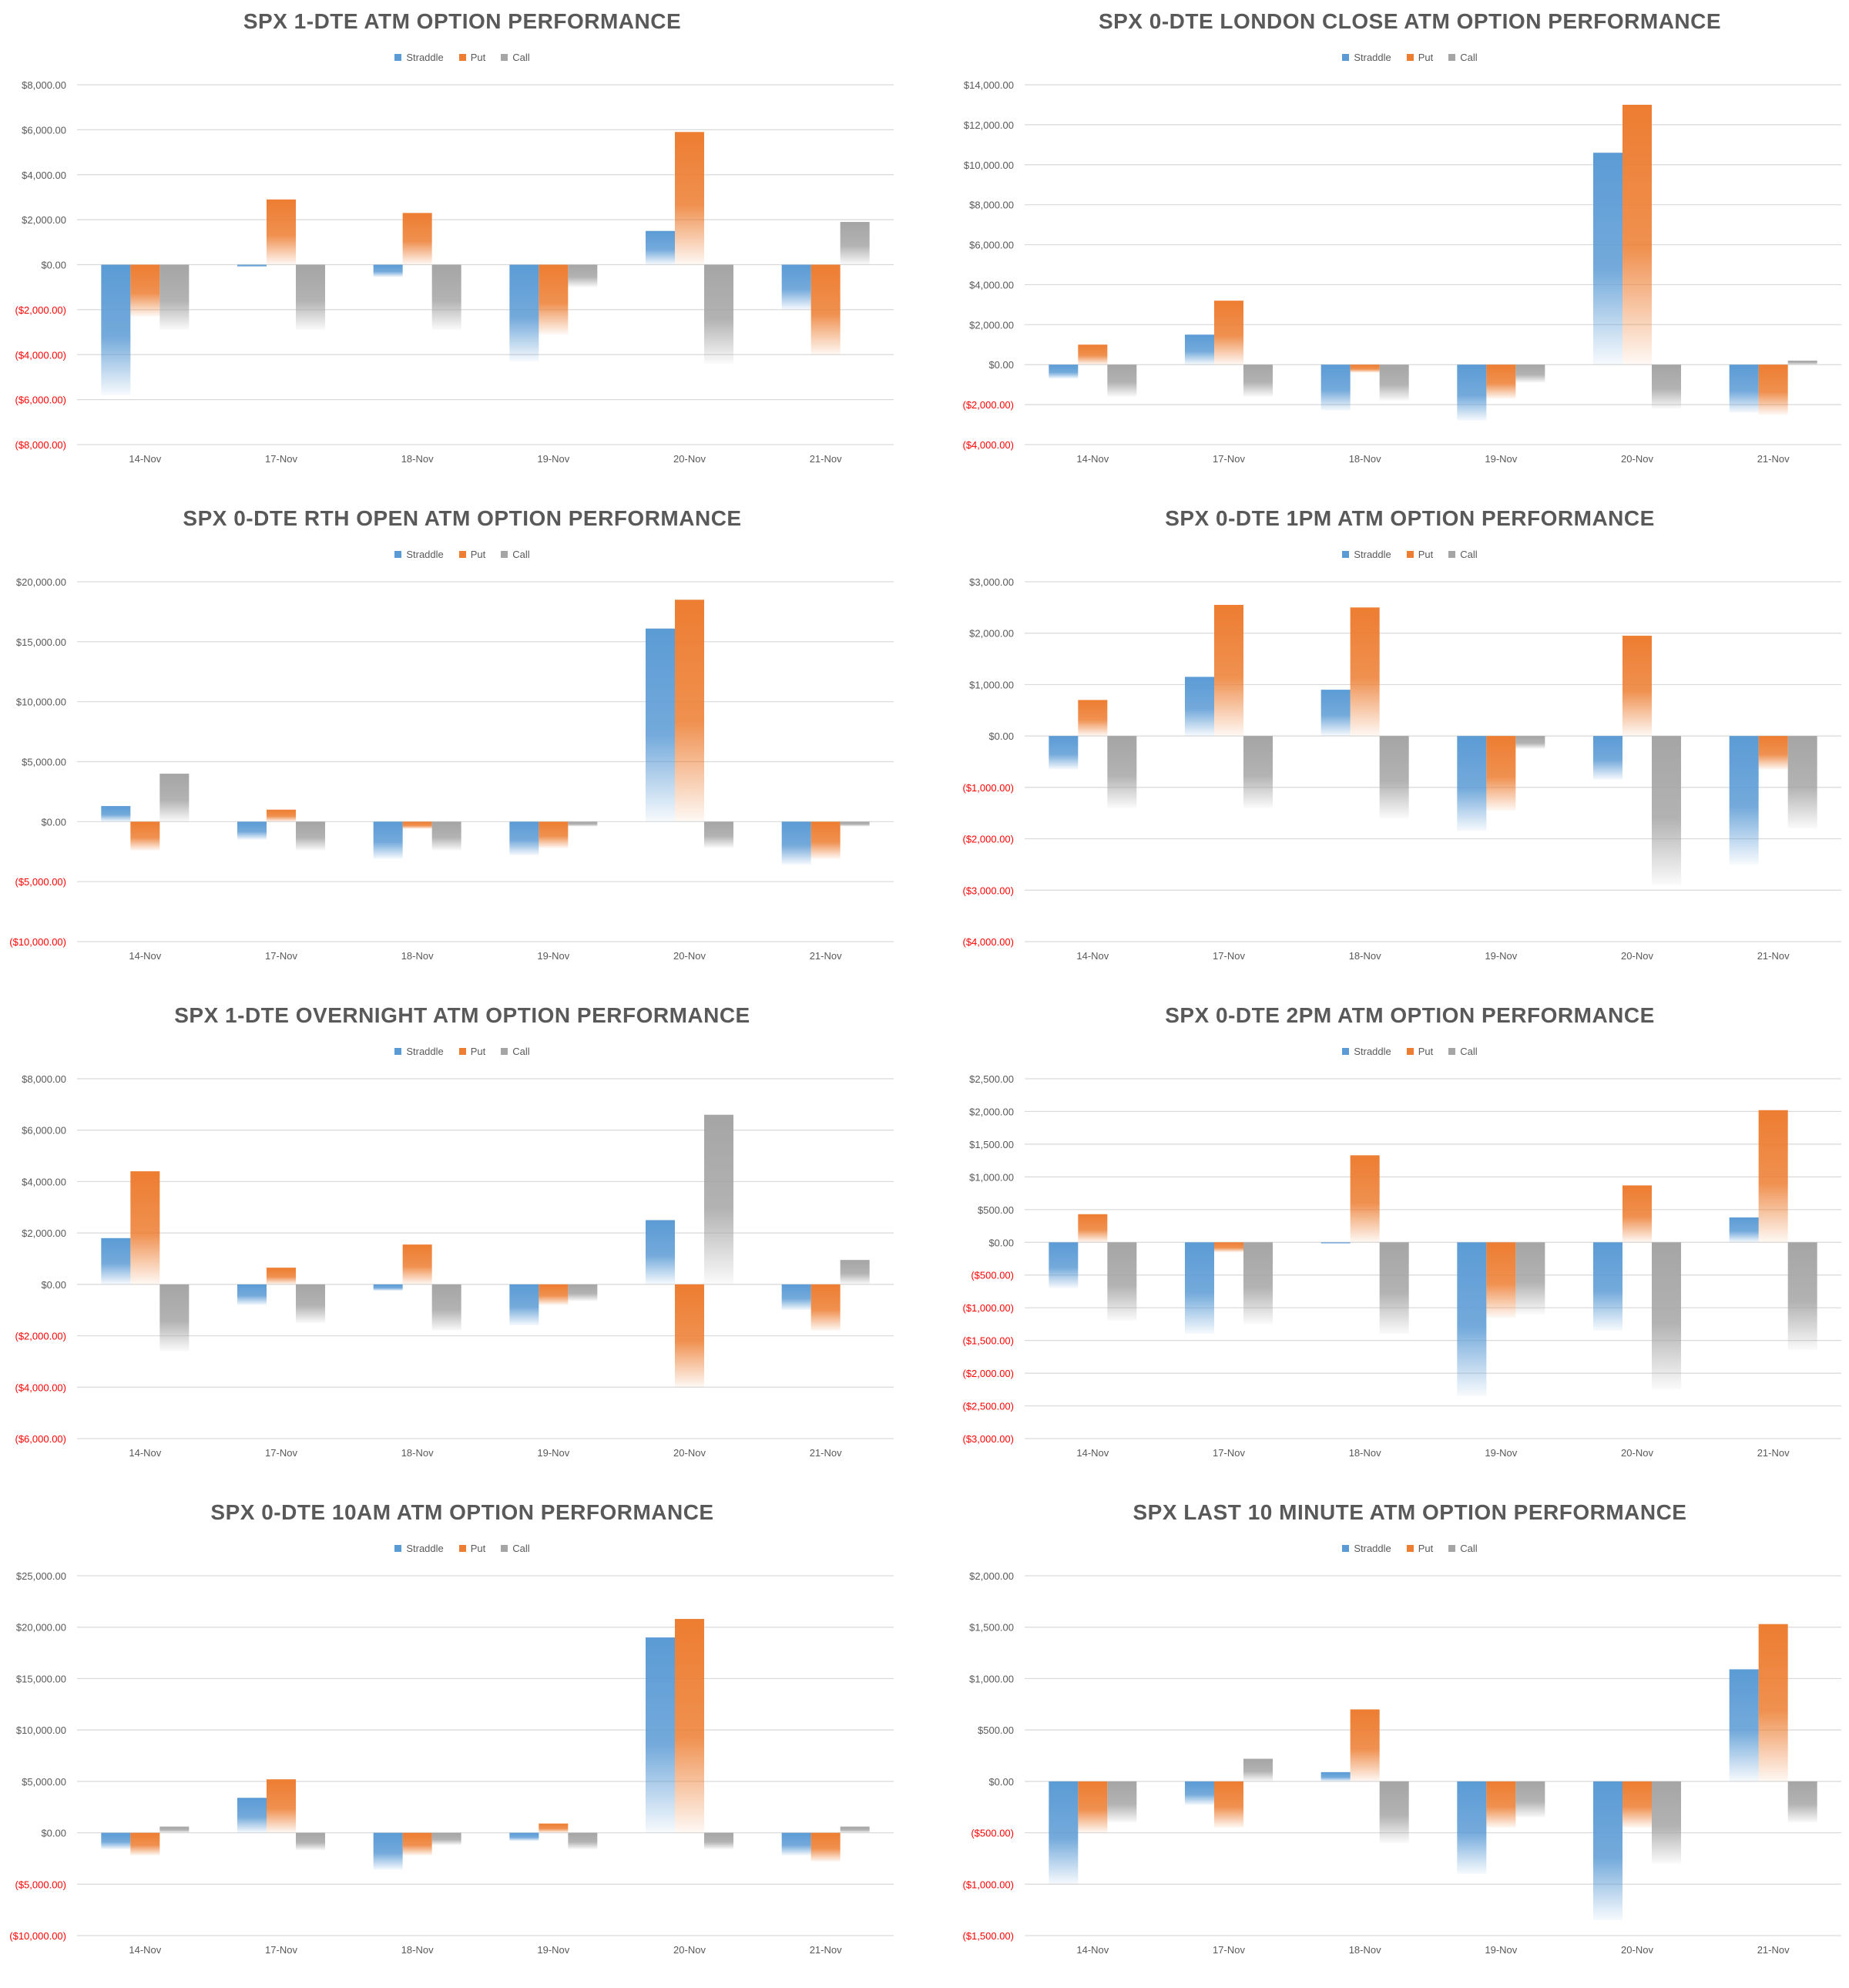 The image size is (1849, 1988). I want to click on bar-call-17-Nov, so click(1258, 1283).